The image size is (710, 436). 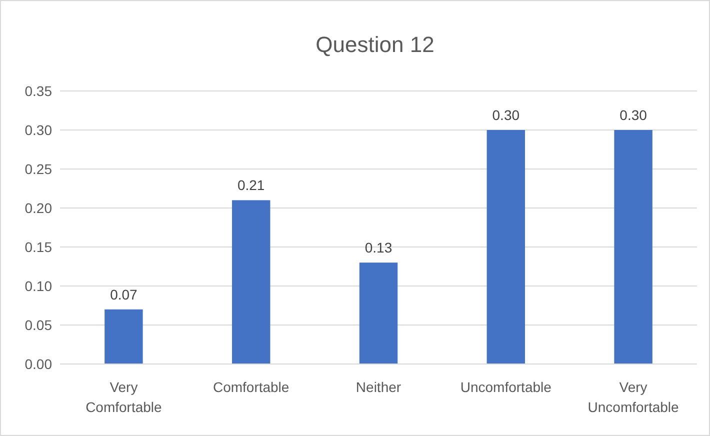 What do you see at coordinates (378, 248) in the screenshot?
I see `data-label: 0.13` at bounding box center [378, 248].